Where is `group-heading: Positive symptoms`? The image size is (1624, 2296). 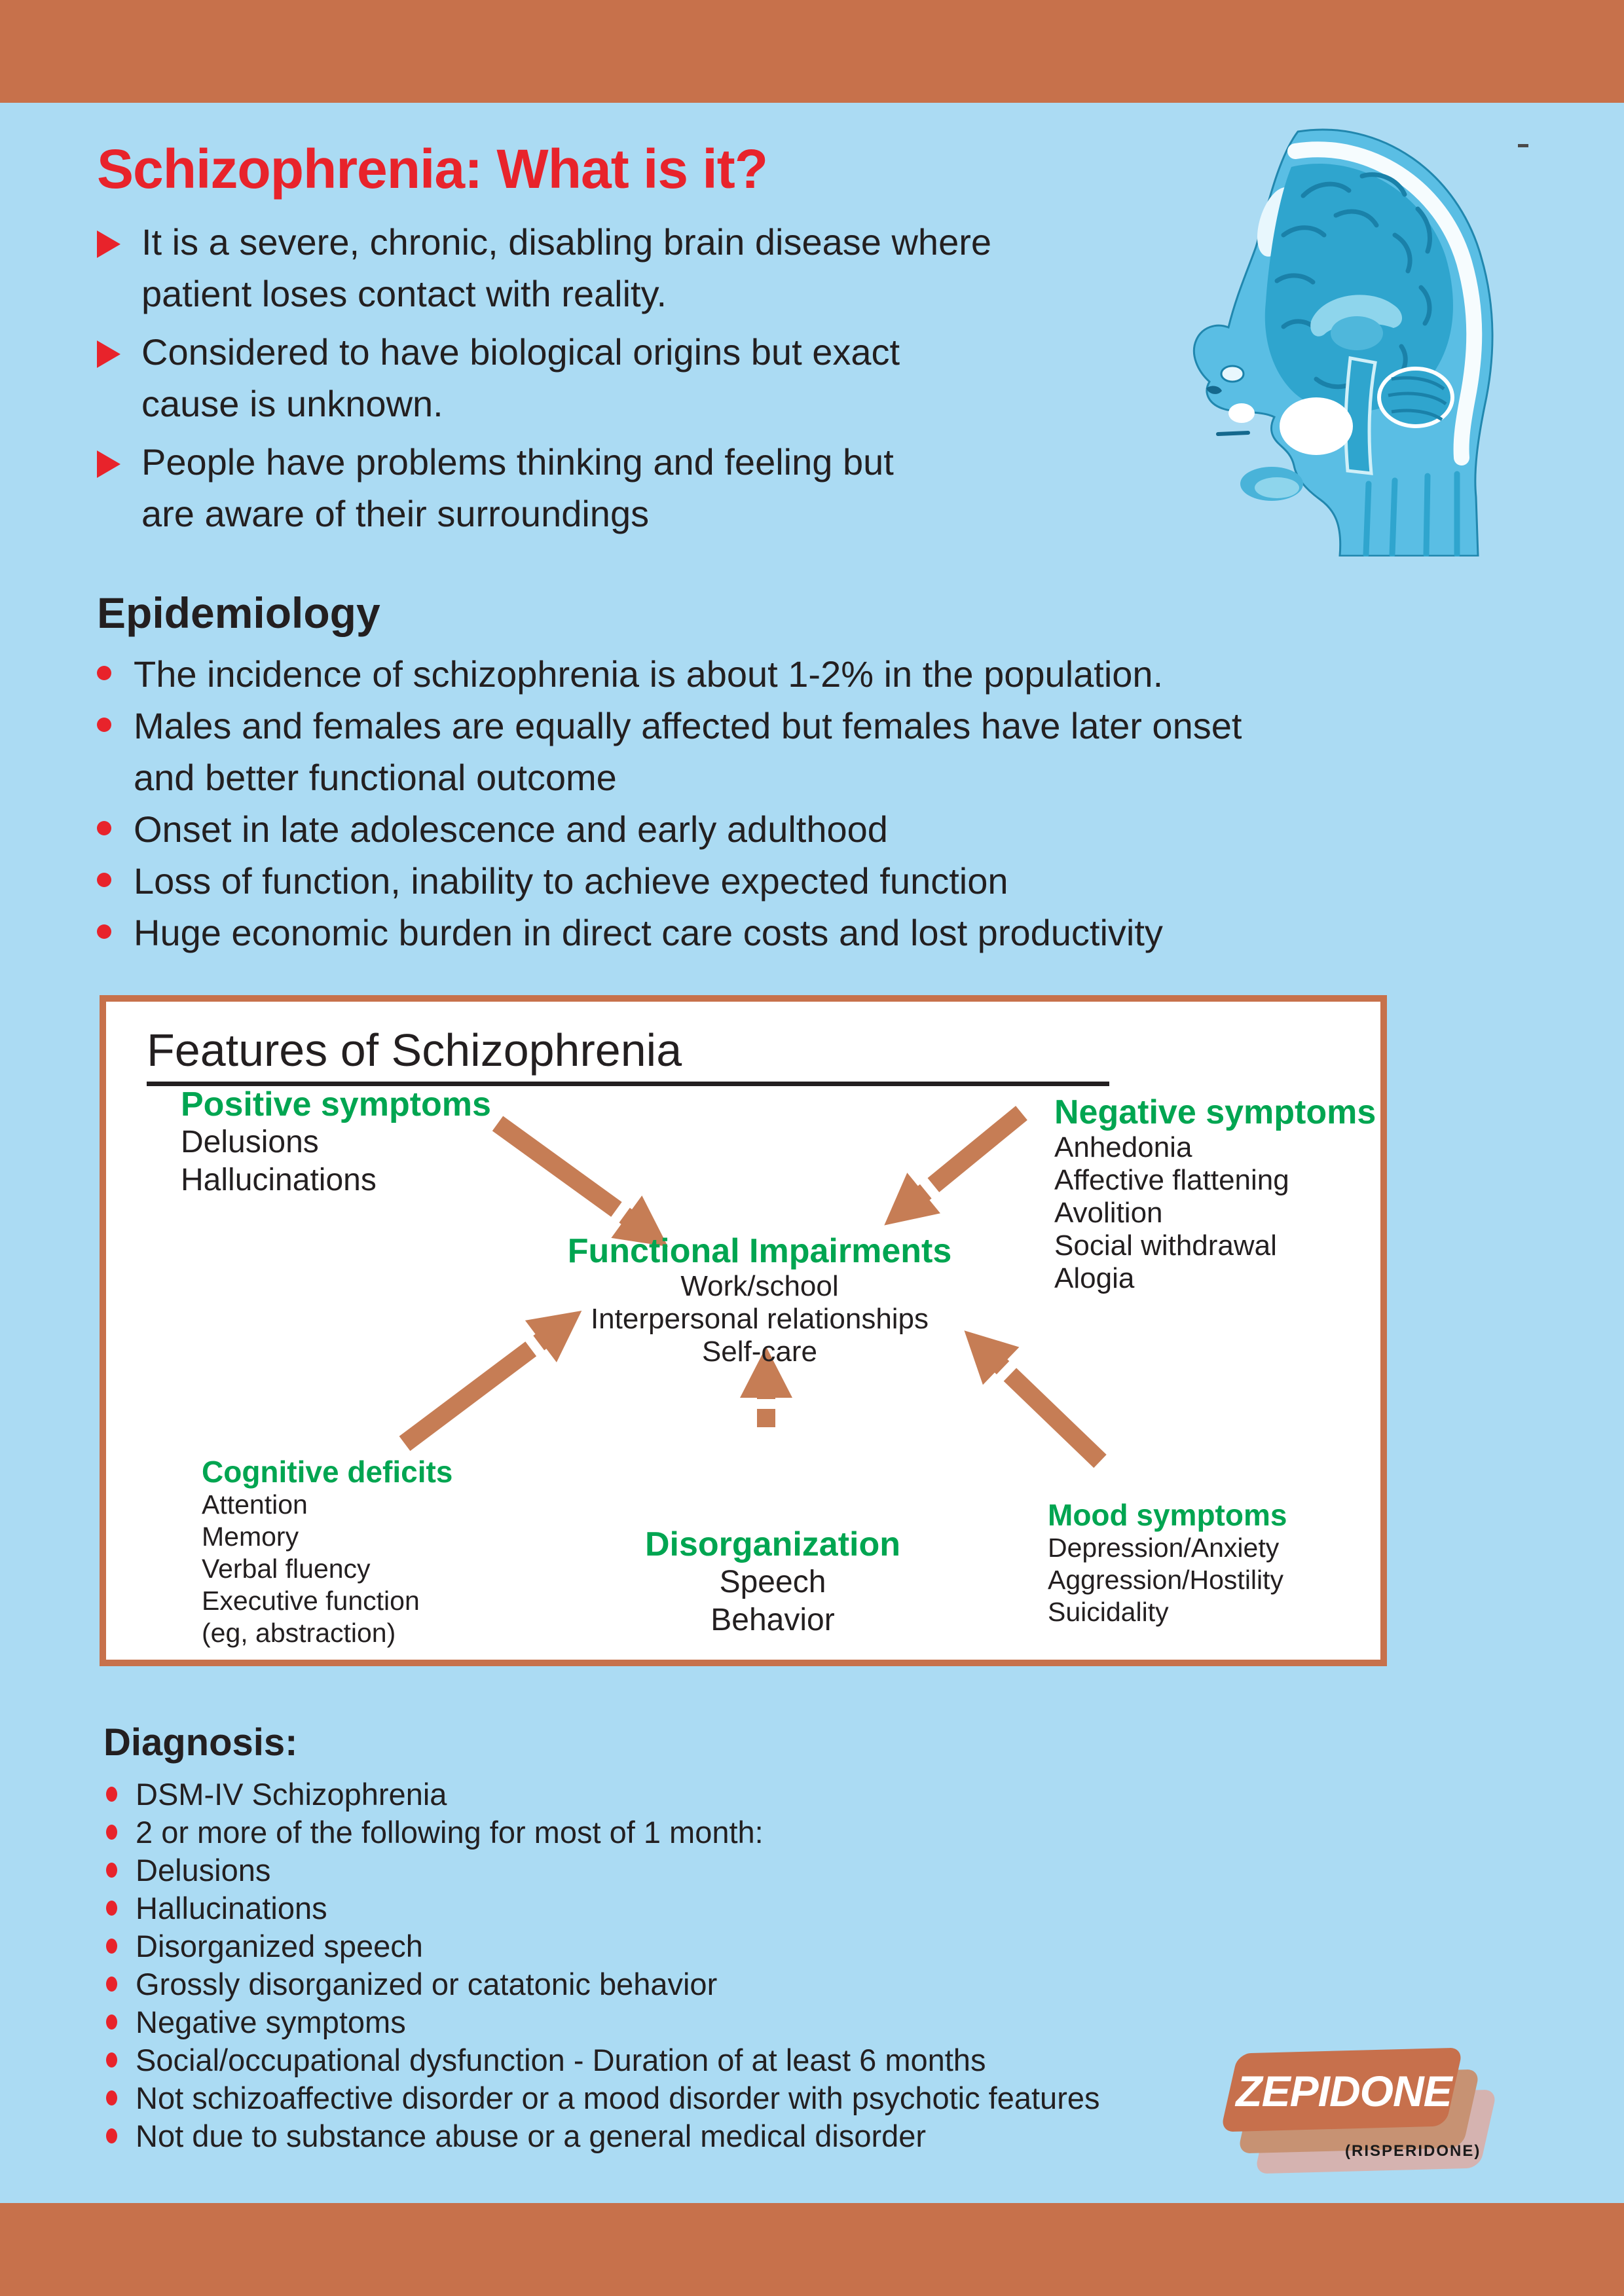 group-heading: Positive symptoms is located at coordinates (336, 1104).